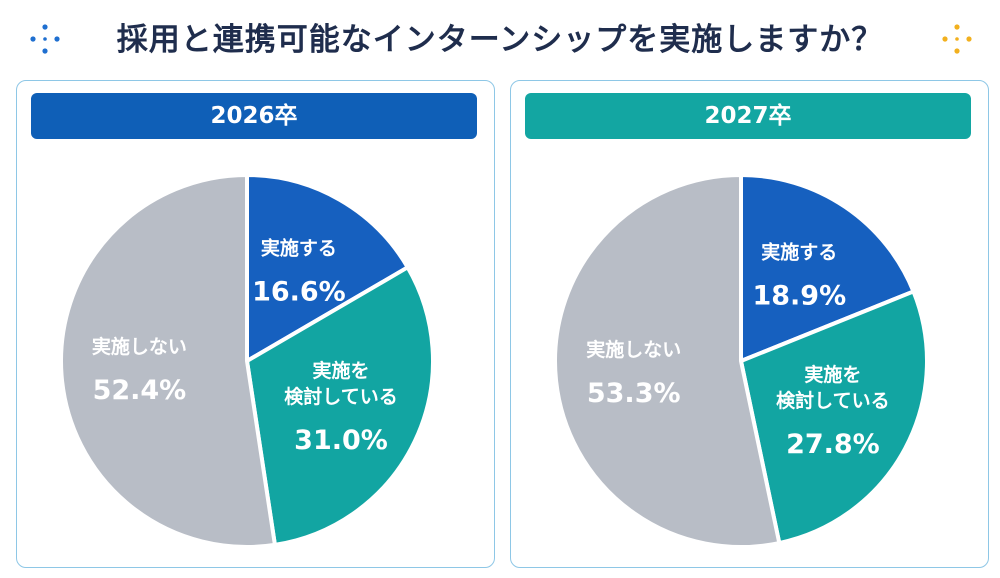 This screenshot has width=1000, height=578. What do you see at coordinates (748, 116) in the screenshot?
I see `chart-title-2027: 2027卒` at bounding box center [748, 116].